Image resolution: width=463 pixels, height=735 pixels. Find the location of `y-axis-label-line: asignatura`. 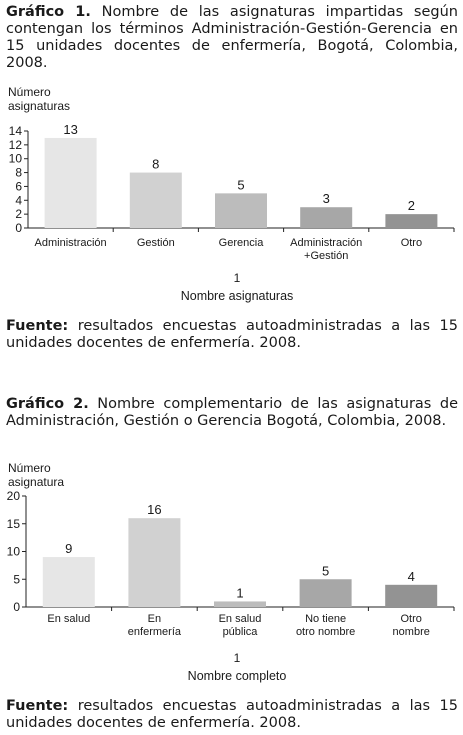

y-axis-label-line: asignatura is located at coordinates (36, 482).